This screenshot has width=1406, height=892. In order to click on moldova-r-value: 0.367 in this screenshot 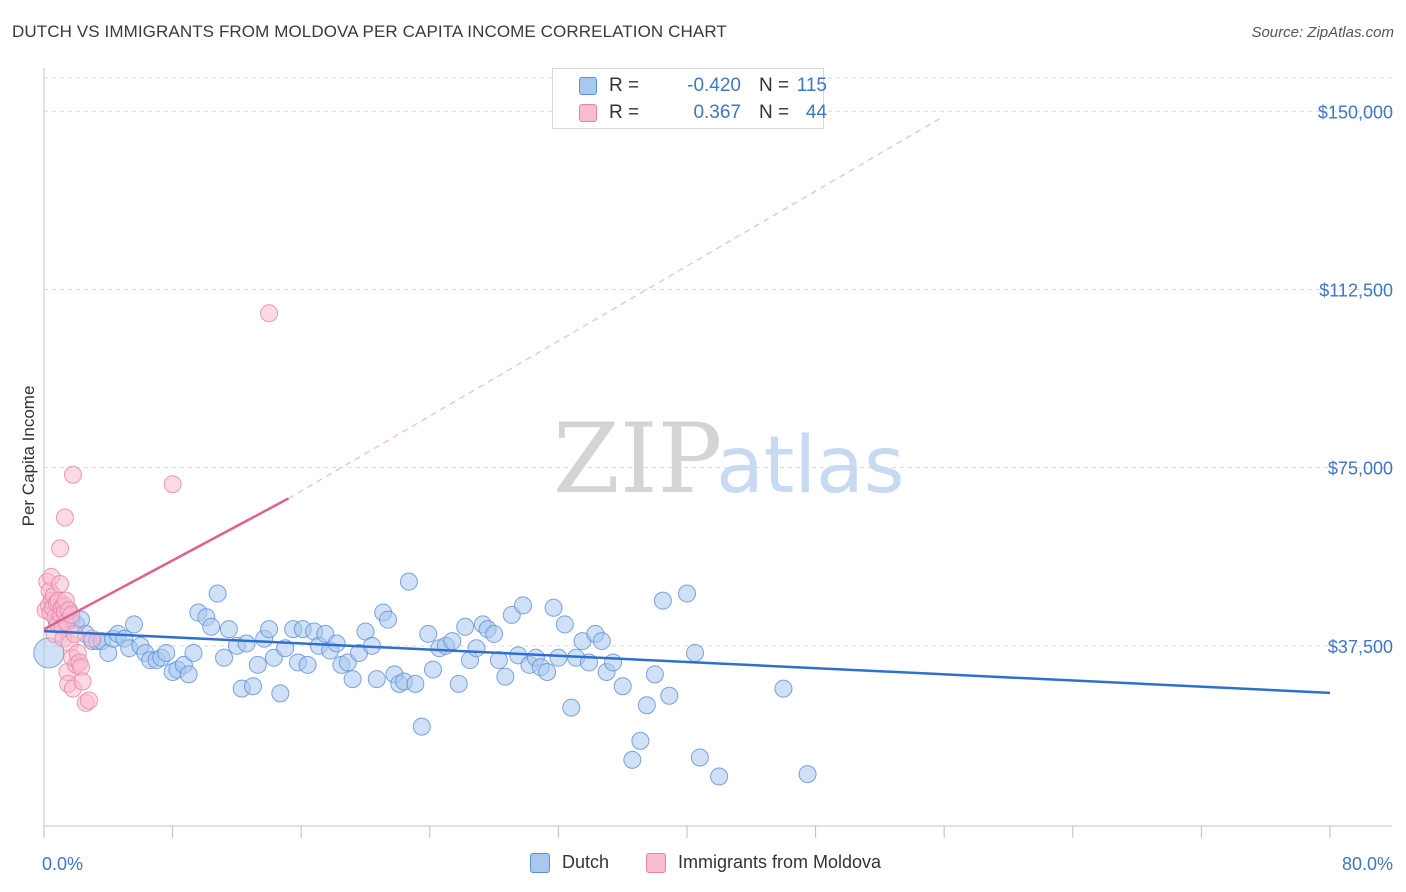, I will do `click(717, 112)`.